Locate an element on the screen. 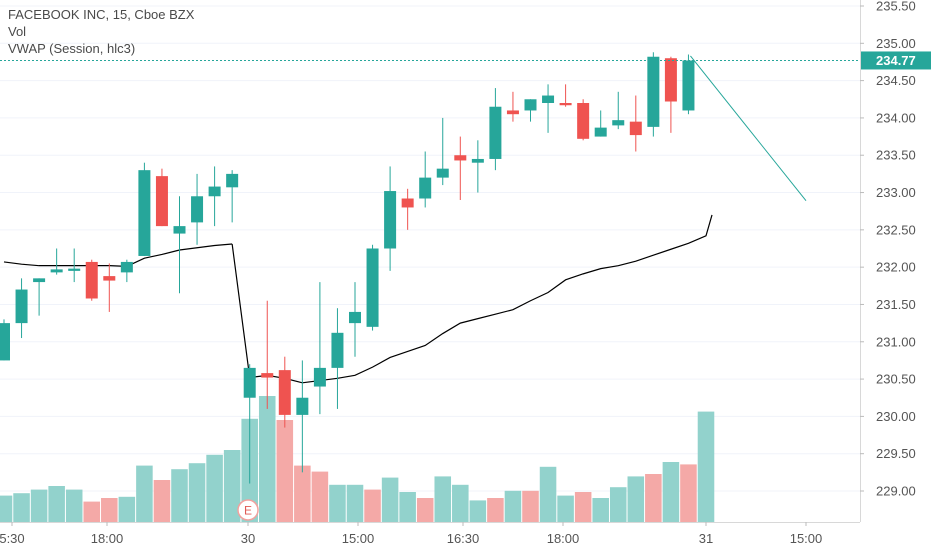 This screenshot has height=550, width=932. price-tick-label: 234.50 is located at coordinates (896, 80).